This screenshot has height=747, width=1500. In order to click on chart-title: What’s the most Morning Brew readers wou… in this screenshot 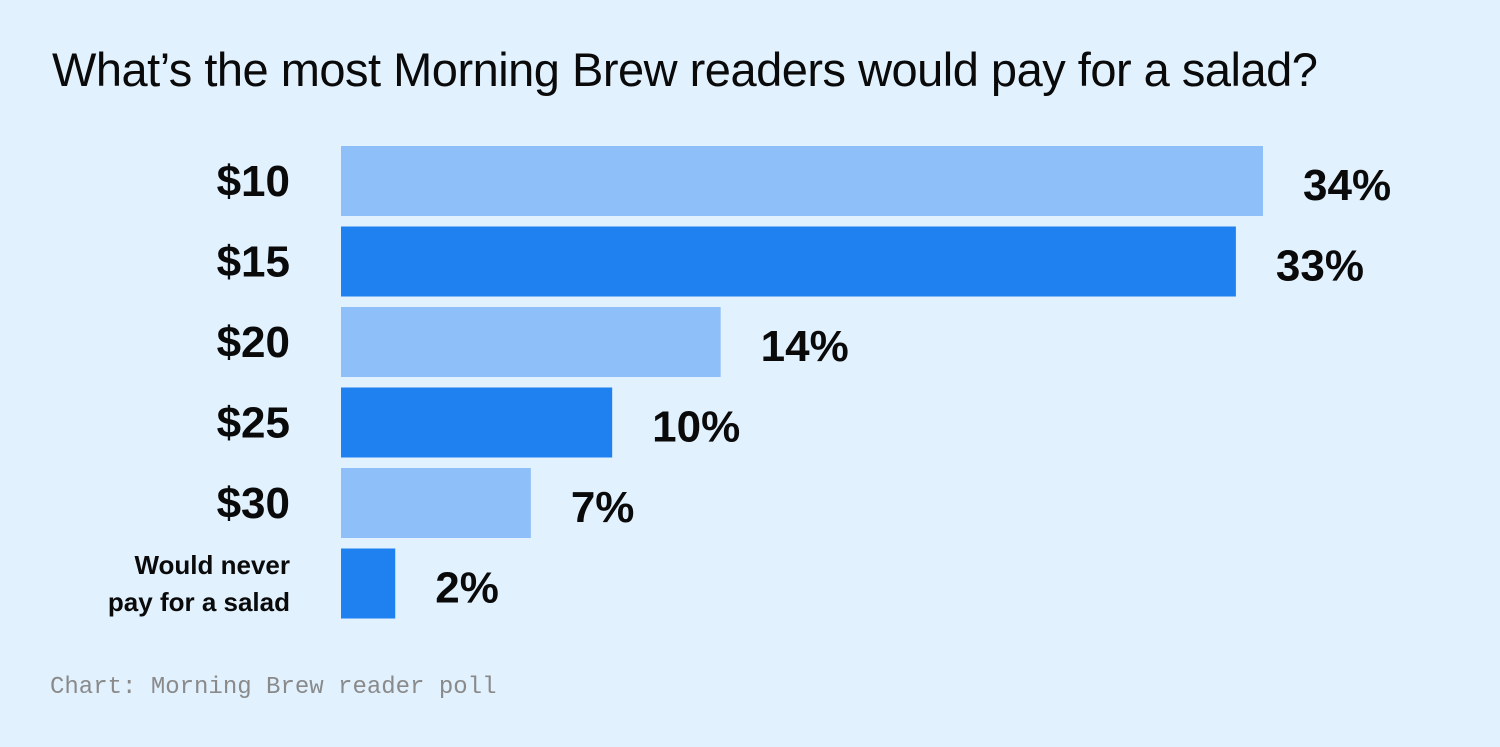, I will do `click(685, 69)`.